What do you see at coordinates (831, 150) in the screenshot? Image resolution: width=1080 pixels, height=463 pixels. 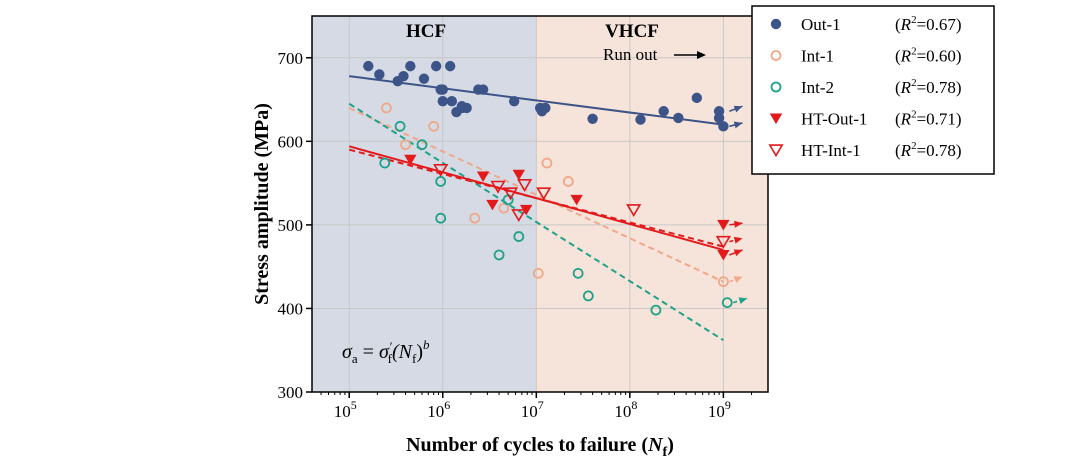 I see `legend-label-ht-int-1: HT-Int-1` at bounding box center [831, 150].